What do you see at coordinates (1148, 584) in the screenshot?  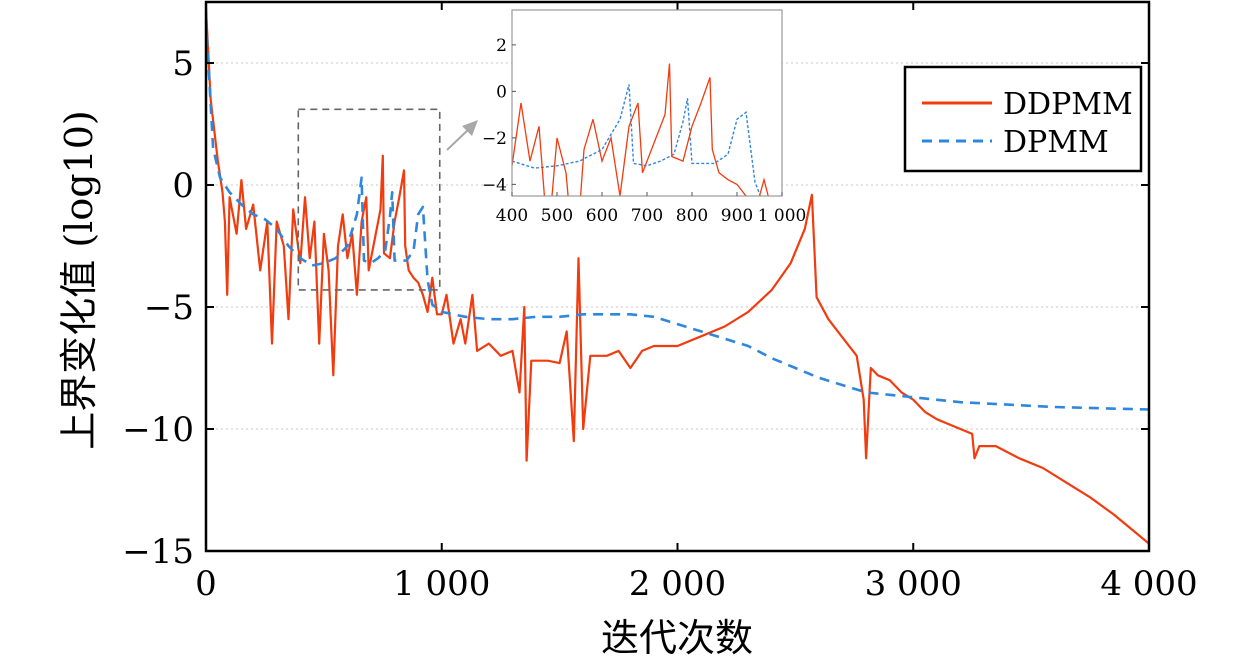 I see `x-tick-label: 4 000` at bounding box center [1148, 584].